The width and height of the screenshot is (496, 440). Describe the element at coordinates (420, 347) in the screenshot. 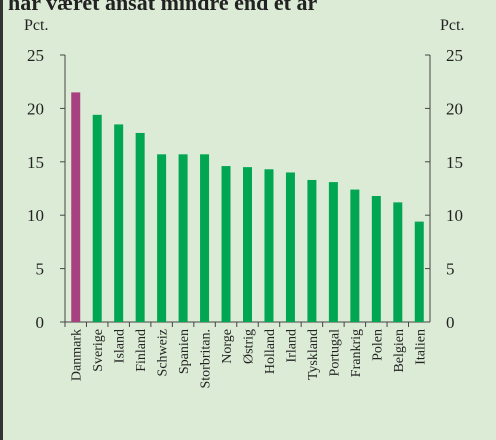

I see `x-tick-label: Italien` at that location.